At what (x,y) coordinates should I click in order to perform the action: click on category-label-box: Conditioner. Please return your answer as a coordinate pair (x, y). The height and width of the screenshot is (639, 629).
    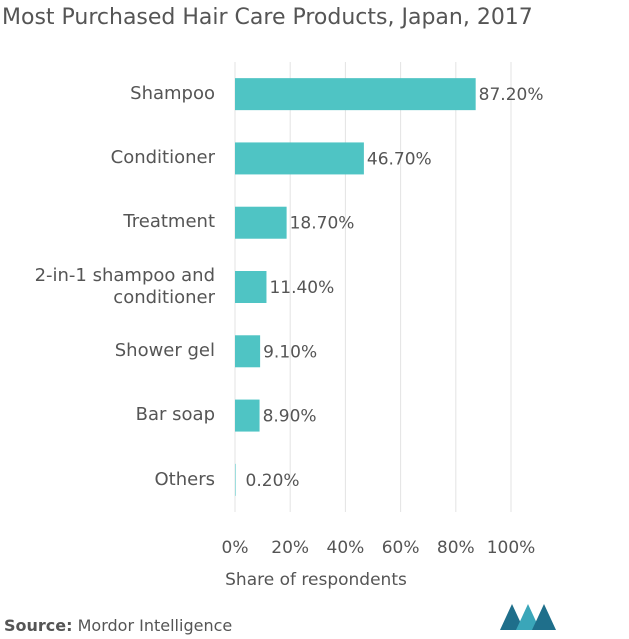
    Looking at the image, I should click on (162, 158).